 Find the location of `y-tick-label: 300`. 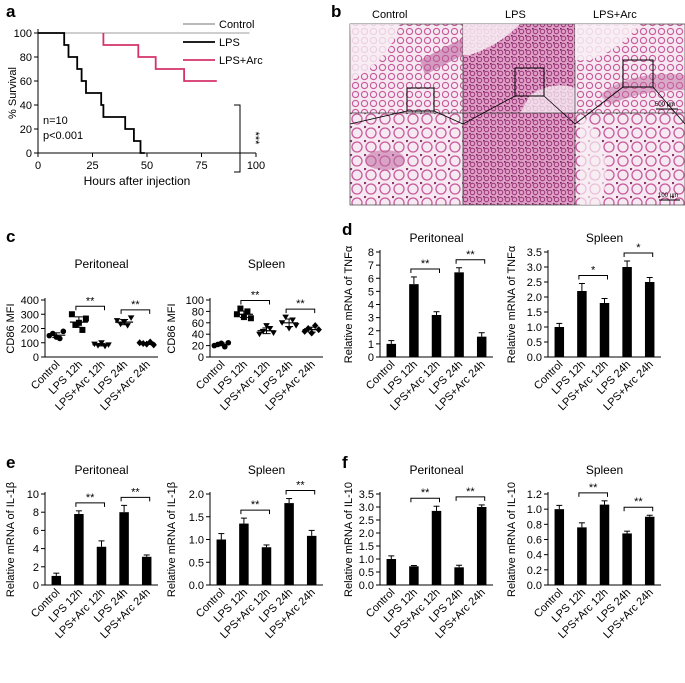

y-tick-label: 300 is located at coordinates (30, 315).